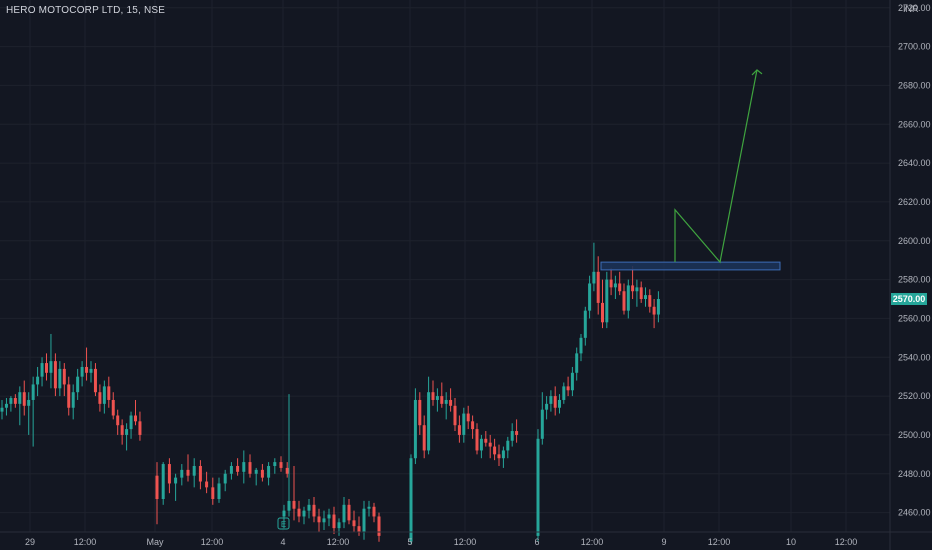 The height and width of the screenshot is (550, 932). I want to click on symbol-title: HERO MOTOCORP LTD, 15, NSE, so click(86, 10).